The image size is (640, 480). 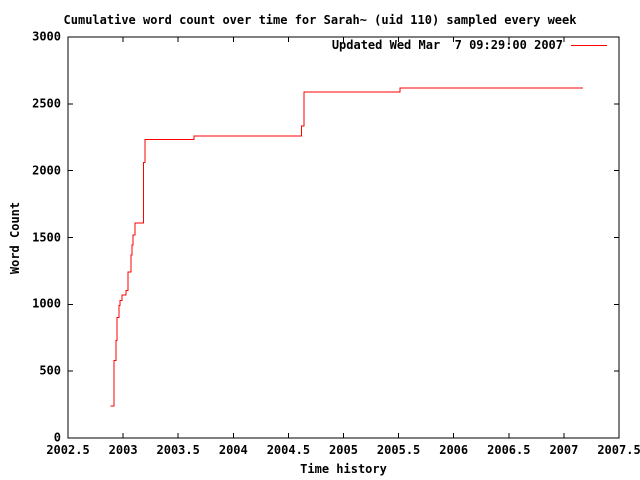 What do you see at coordinates (50, 370) in the screenshot?
I see `y-tick-label: 500` at bounding box center [50, 370].